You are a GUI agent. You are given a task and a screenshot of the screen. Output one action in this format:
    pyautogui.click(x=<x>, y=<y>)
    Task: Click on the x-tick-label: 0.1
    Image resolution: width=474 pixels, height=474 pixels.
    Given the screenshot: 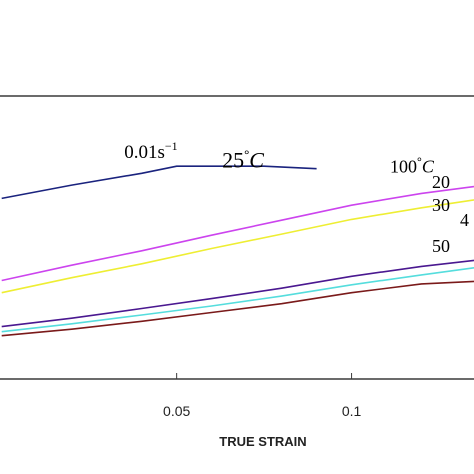 What is the action you would take?
    pyautogui.click(x=352, y=411)
    